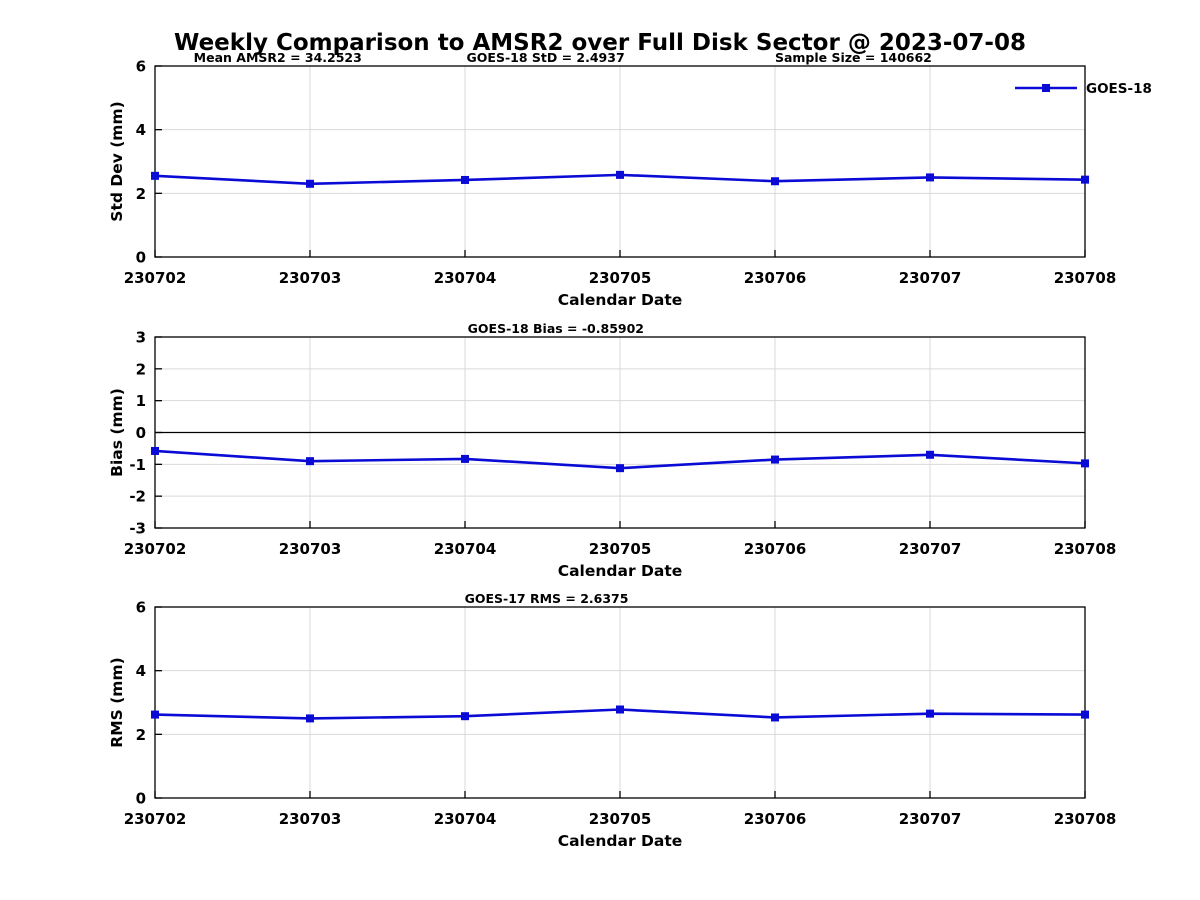  Describe the element at coordinates (1119, 89) in the screenshot. I see `legend-label: GOES-18` at that location.